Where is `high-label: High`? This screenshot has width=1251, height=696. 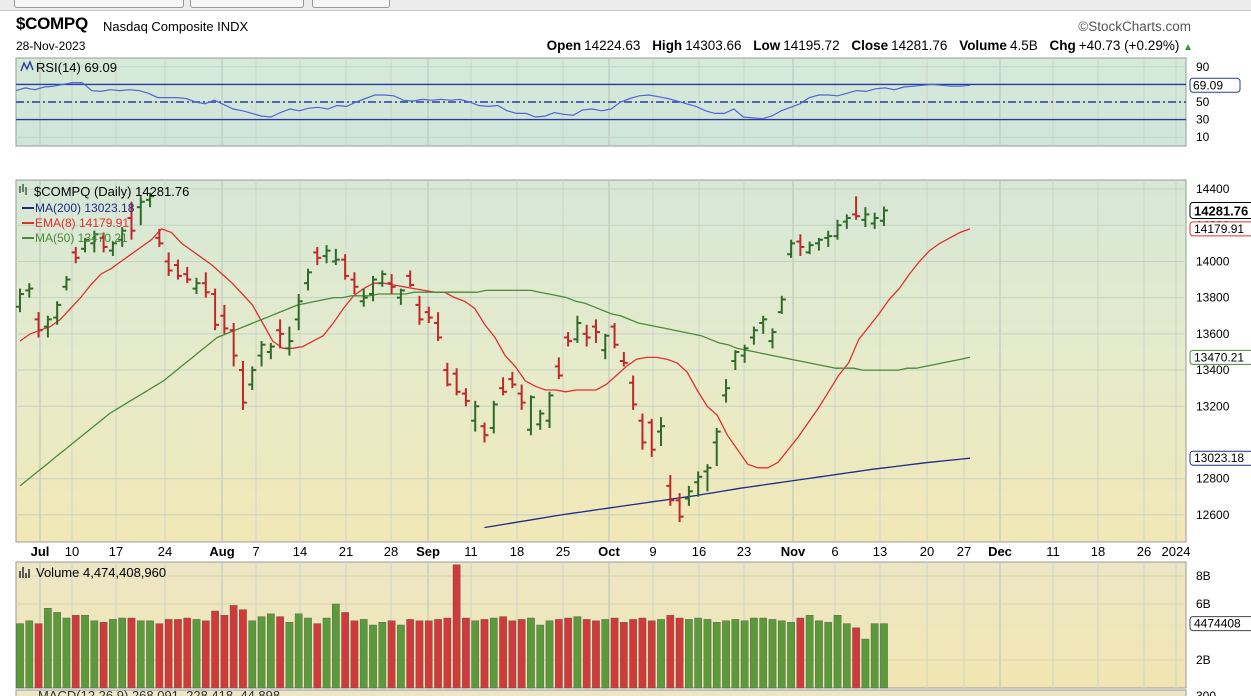 high-label: High is located at coordinates (667, 45).